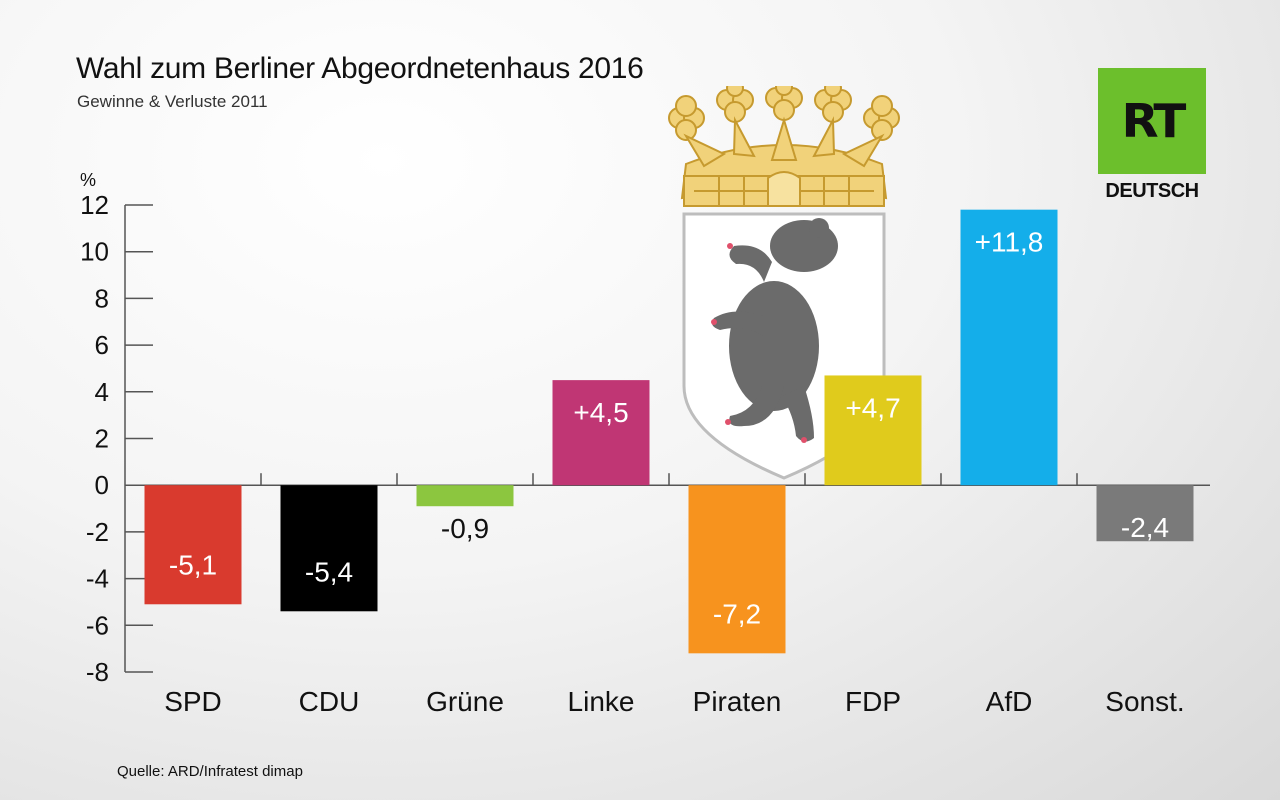 This screenshot has width=1280, height=800. Describe the element at coordinates (94, 252) in the screenshot. I see `y-tick-label: 10` at that location.